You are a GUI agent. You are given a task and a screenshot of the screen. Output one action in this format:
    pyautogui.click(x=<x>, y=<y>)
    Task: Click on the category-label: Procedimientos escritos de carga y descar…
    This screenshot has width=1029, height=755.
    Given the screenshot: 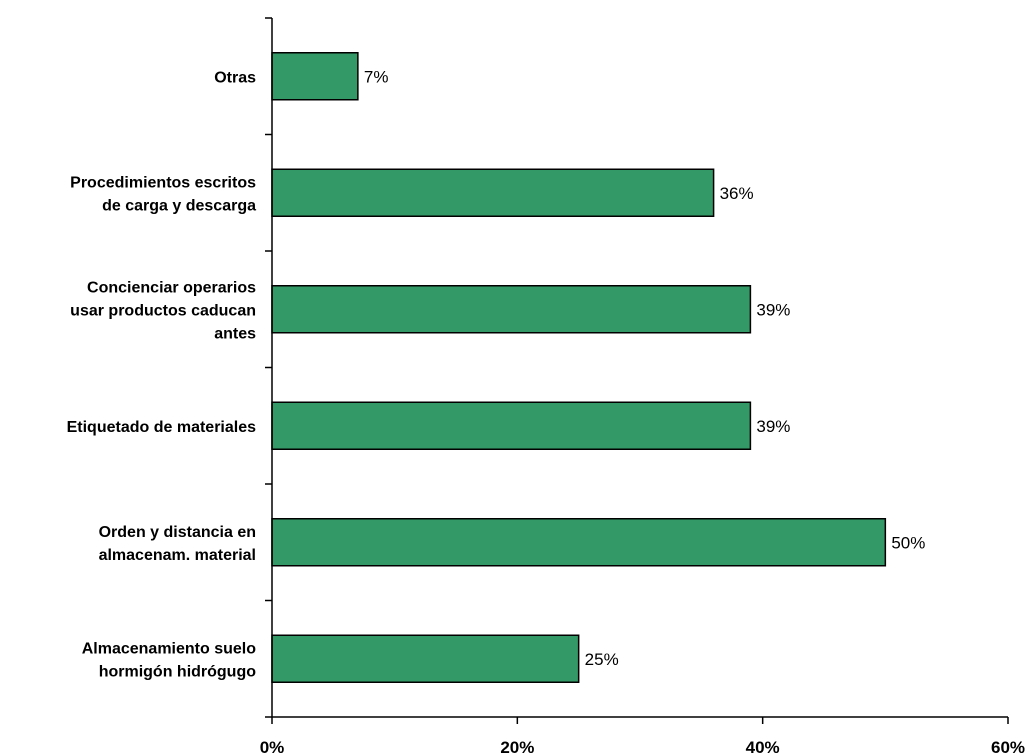 What is the action you would take?
    pyautogui.click(x=163, y=194)
    